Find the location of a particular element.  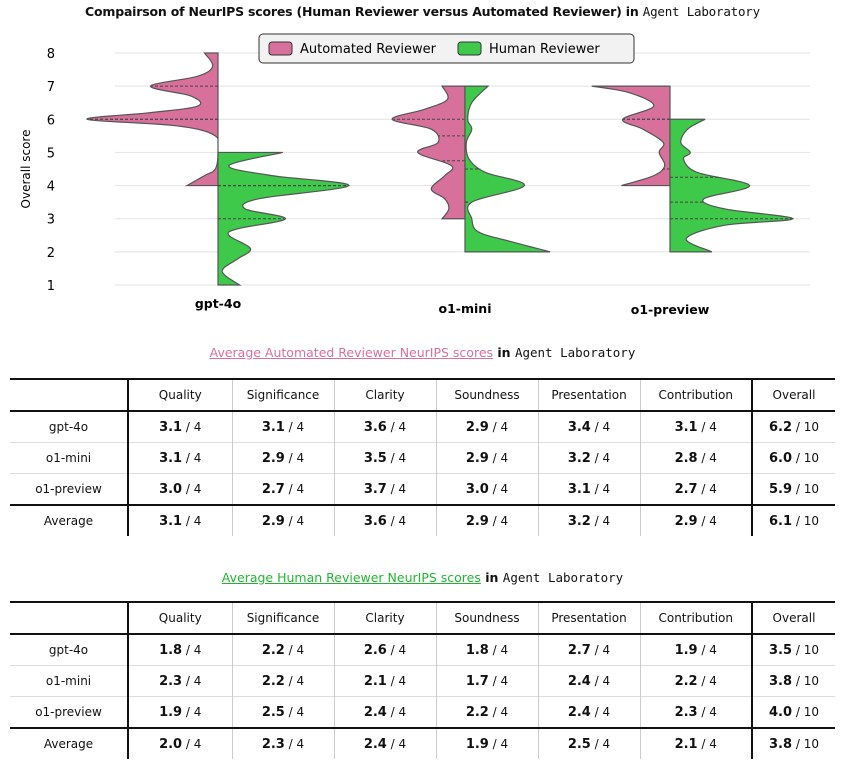

score-cell: 2.0 / 4 is located at coordinates (179, 743).